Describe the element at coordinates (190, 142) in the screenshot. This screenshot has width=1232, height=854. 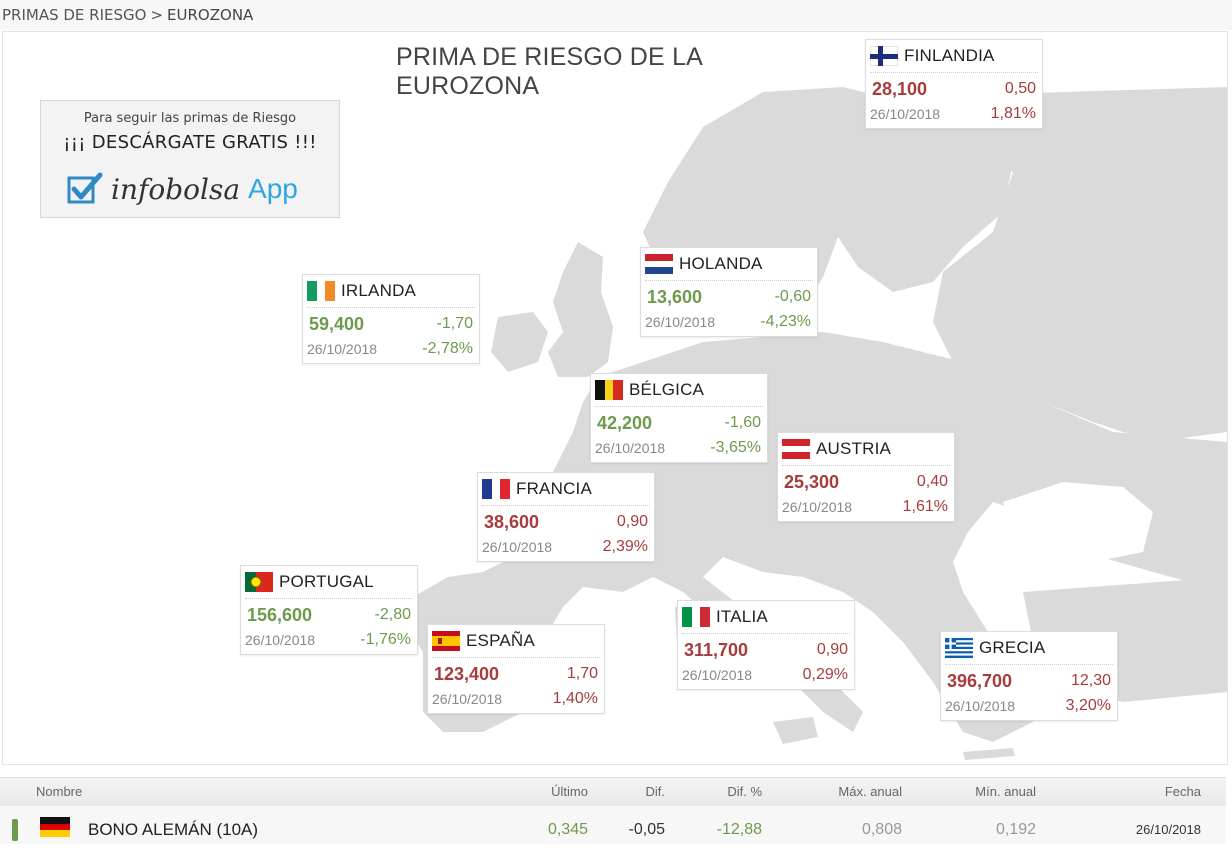
I see `promo-line-2: ¡¡¡ DESCÁRGATE GRATIS !!!` at that location.